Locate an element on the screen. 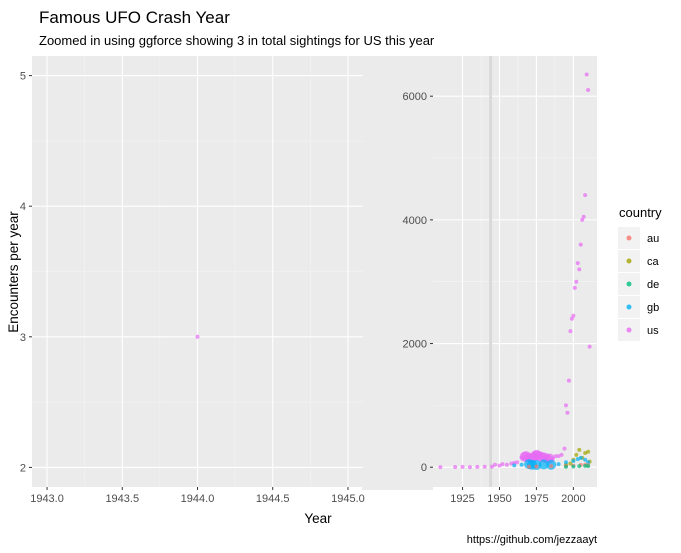  overview-x-tick-label: 1975 is located at coordinates (536, 499).